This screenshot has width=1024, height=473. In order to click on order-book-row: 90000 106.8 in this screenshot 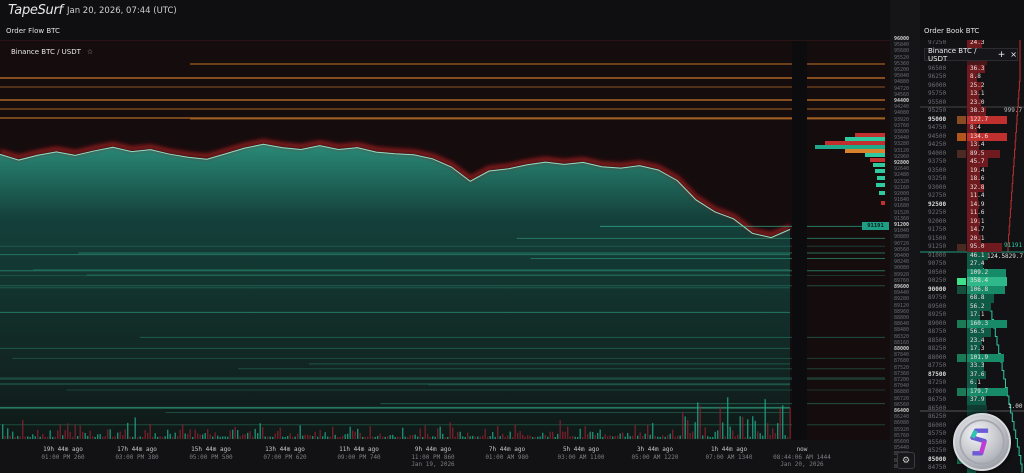, I will do `click(972, 289)`.